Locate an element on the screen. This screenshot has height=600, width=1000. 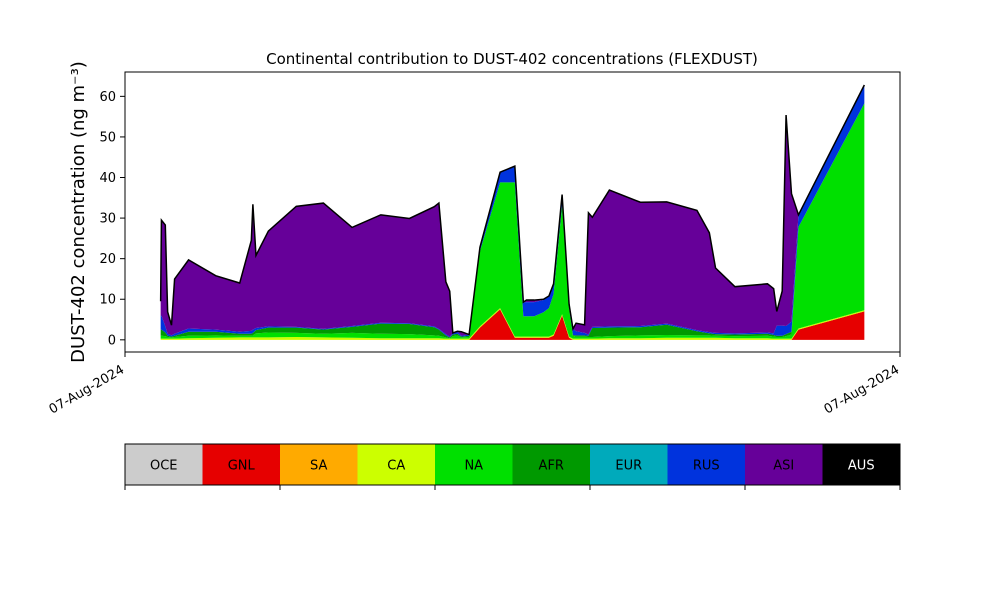
colorbar-frame is located at coordinates (512, 464).